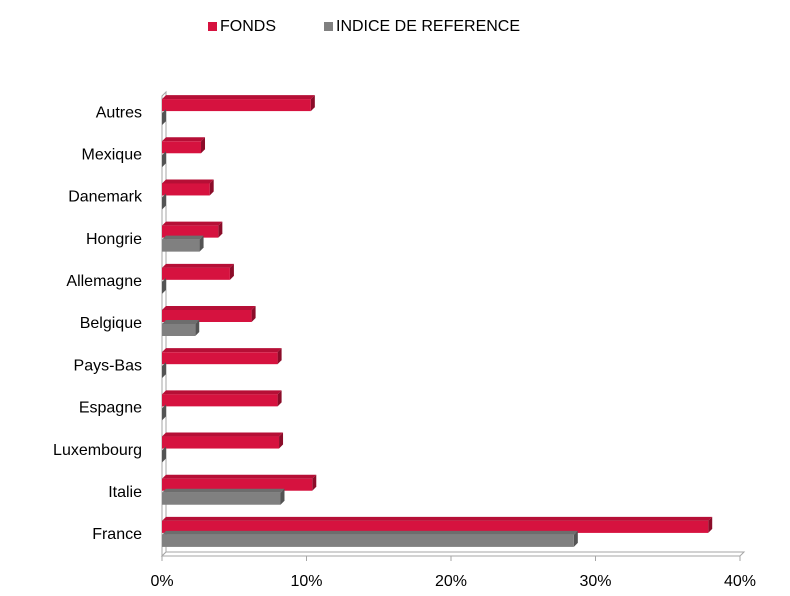  What do you see at coordinates (306, 581) in the screenshot?
I see `x-tick-label: 10%` at bounding box center [306, 581].